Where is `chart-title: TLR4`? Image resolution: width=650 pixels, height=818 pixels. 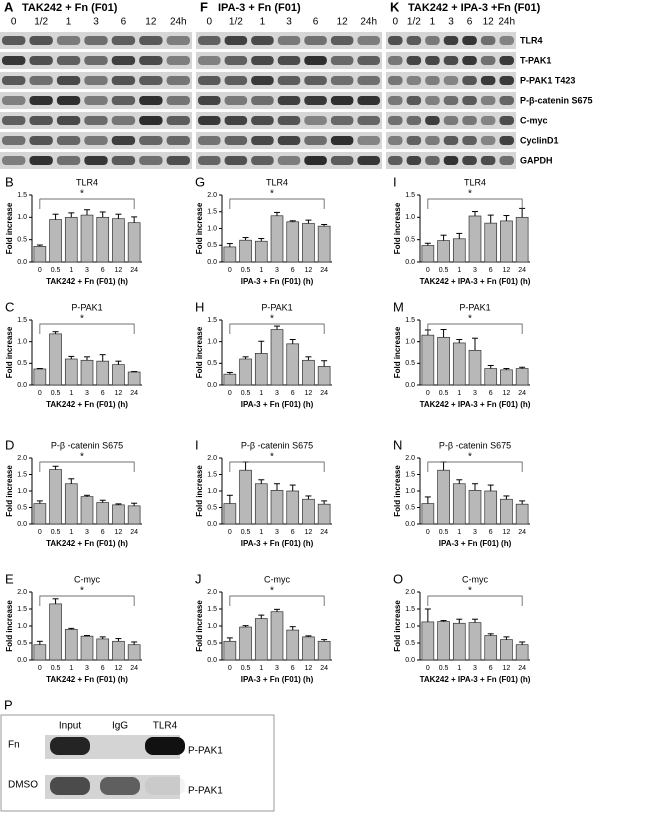
chart-title: TLR4 is located at coordinates (475, 182).